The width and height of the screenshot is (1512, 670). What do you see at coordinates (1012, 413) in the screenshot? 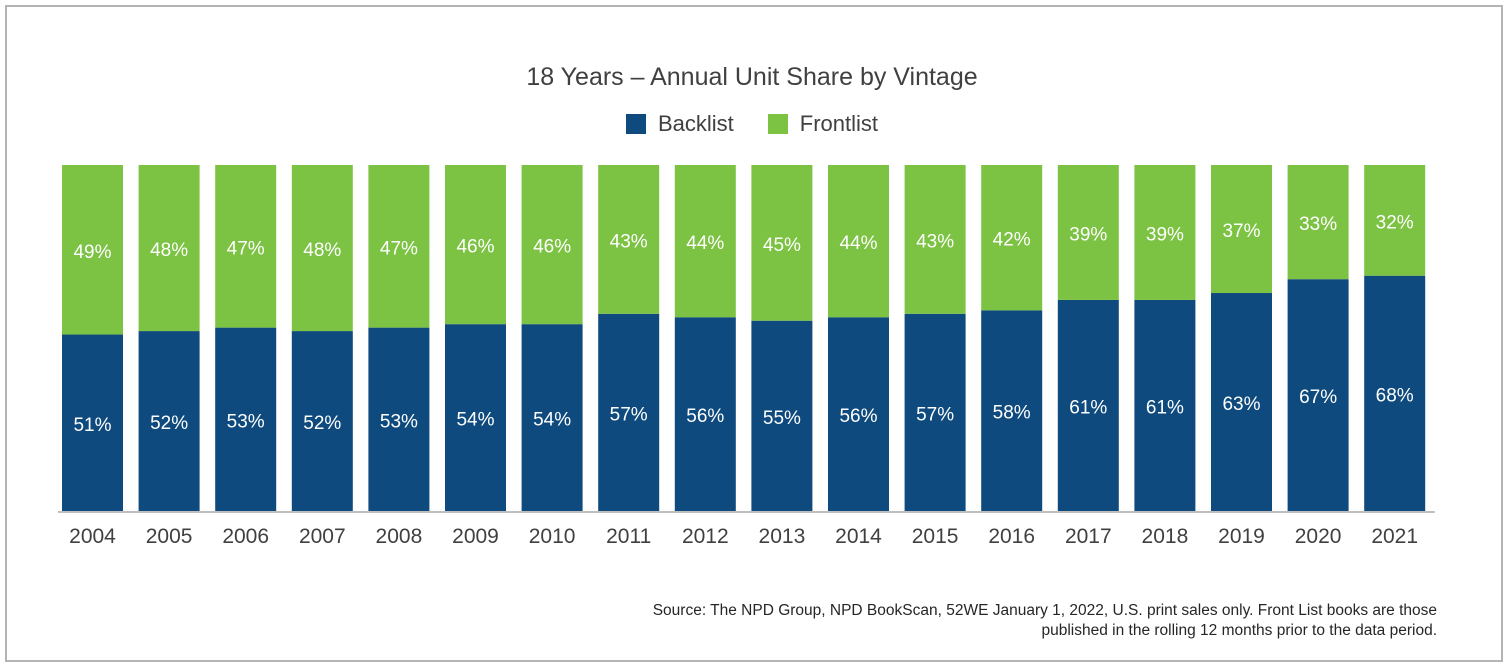
I see `data-label-backlist-2016: 58%` at bounding box center [1012, 413].